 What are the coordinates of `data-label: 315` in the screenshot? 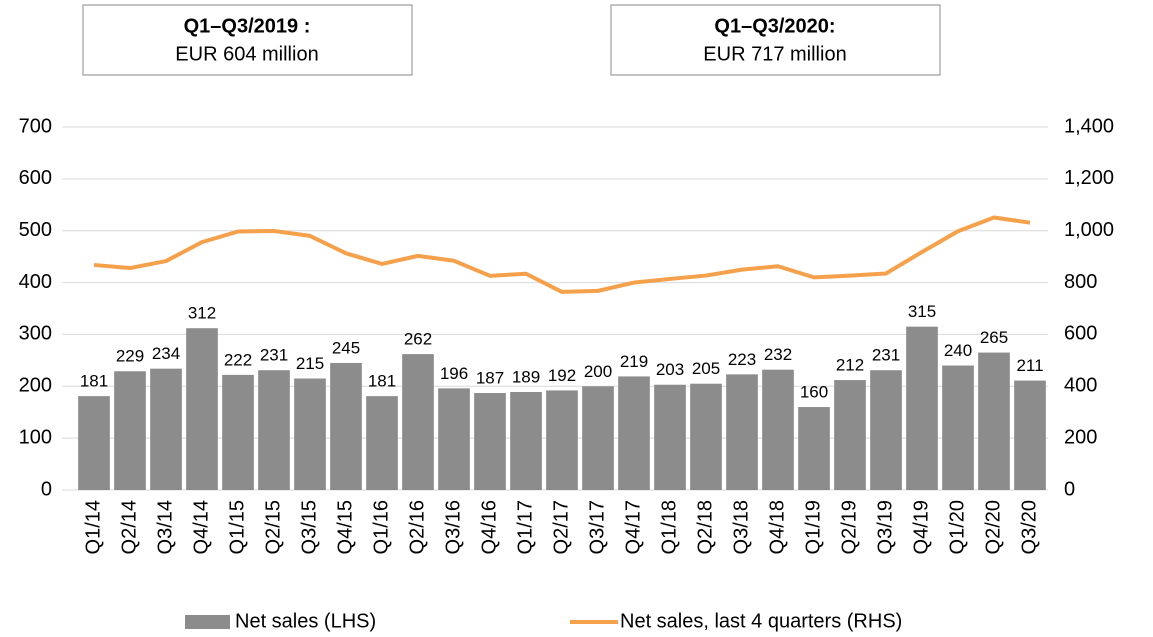 It's located at (922, 311).